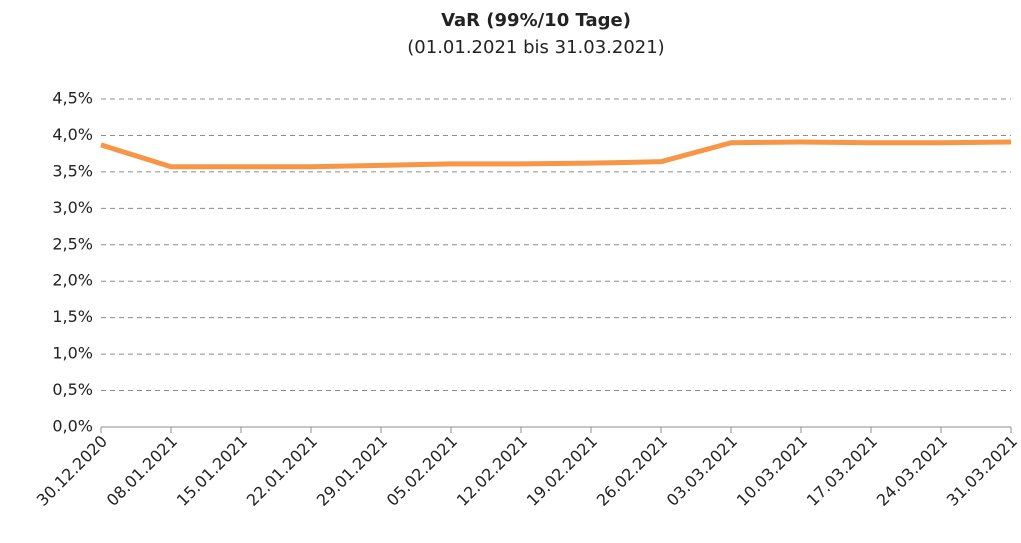 This screenshot has height=543, width=1021. What do you see at coordinates (72, 170) in the screenshot?
I see `y-tick-label: 3,5%` at bounding box center [72, 170].